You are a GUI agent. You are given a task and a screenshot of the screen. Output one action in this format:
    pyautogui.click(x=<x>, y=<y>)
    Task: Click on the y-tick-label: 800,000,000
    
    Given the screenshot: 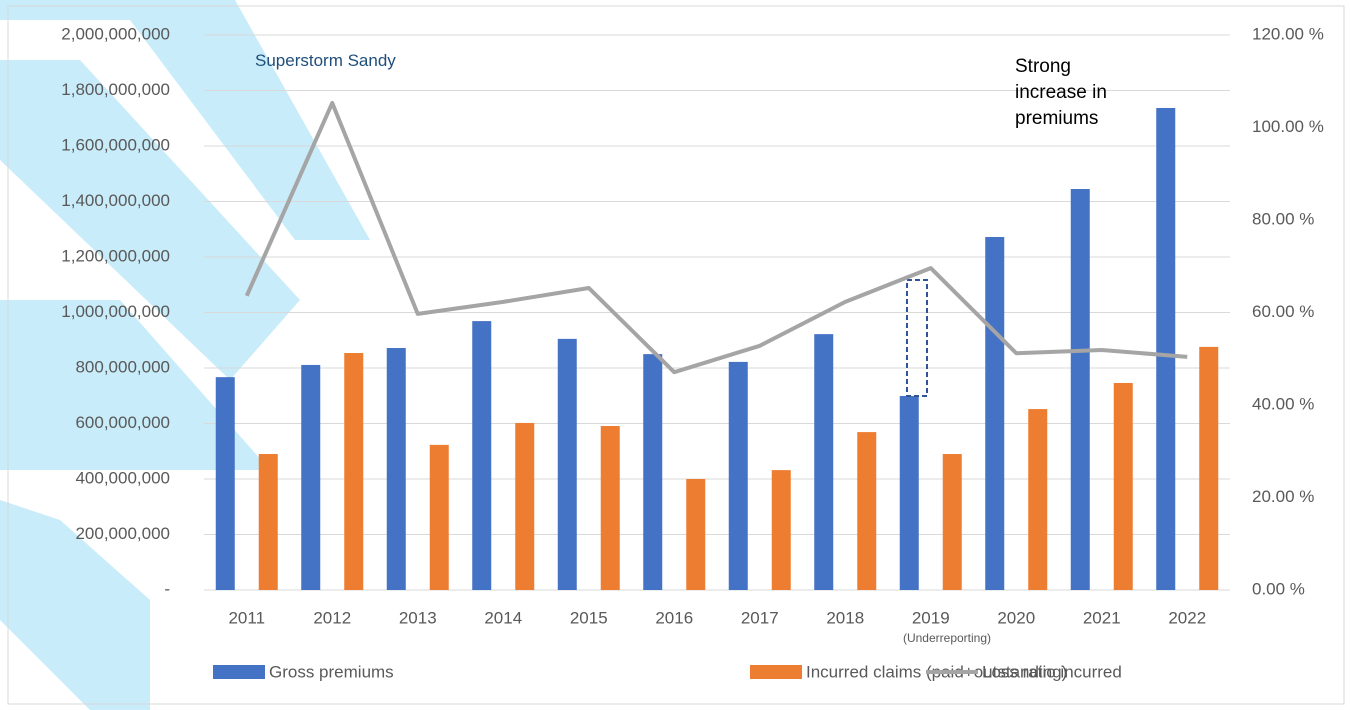 What is the action you would take?
    pyautogui.click(x=122, y=366)
    